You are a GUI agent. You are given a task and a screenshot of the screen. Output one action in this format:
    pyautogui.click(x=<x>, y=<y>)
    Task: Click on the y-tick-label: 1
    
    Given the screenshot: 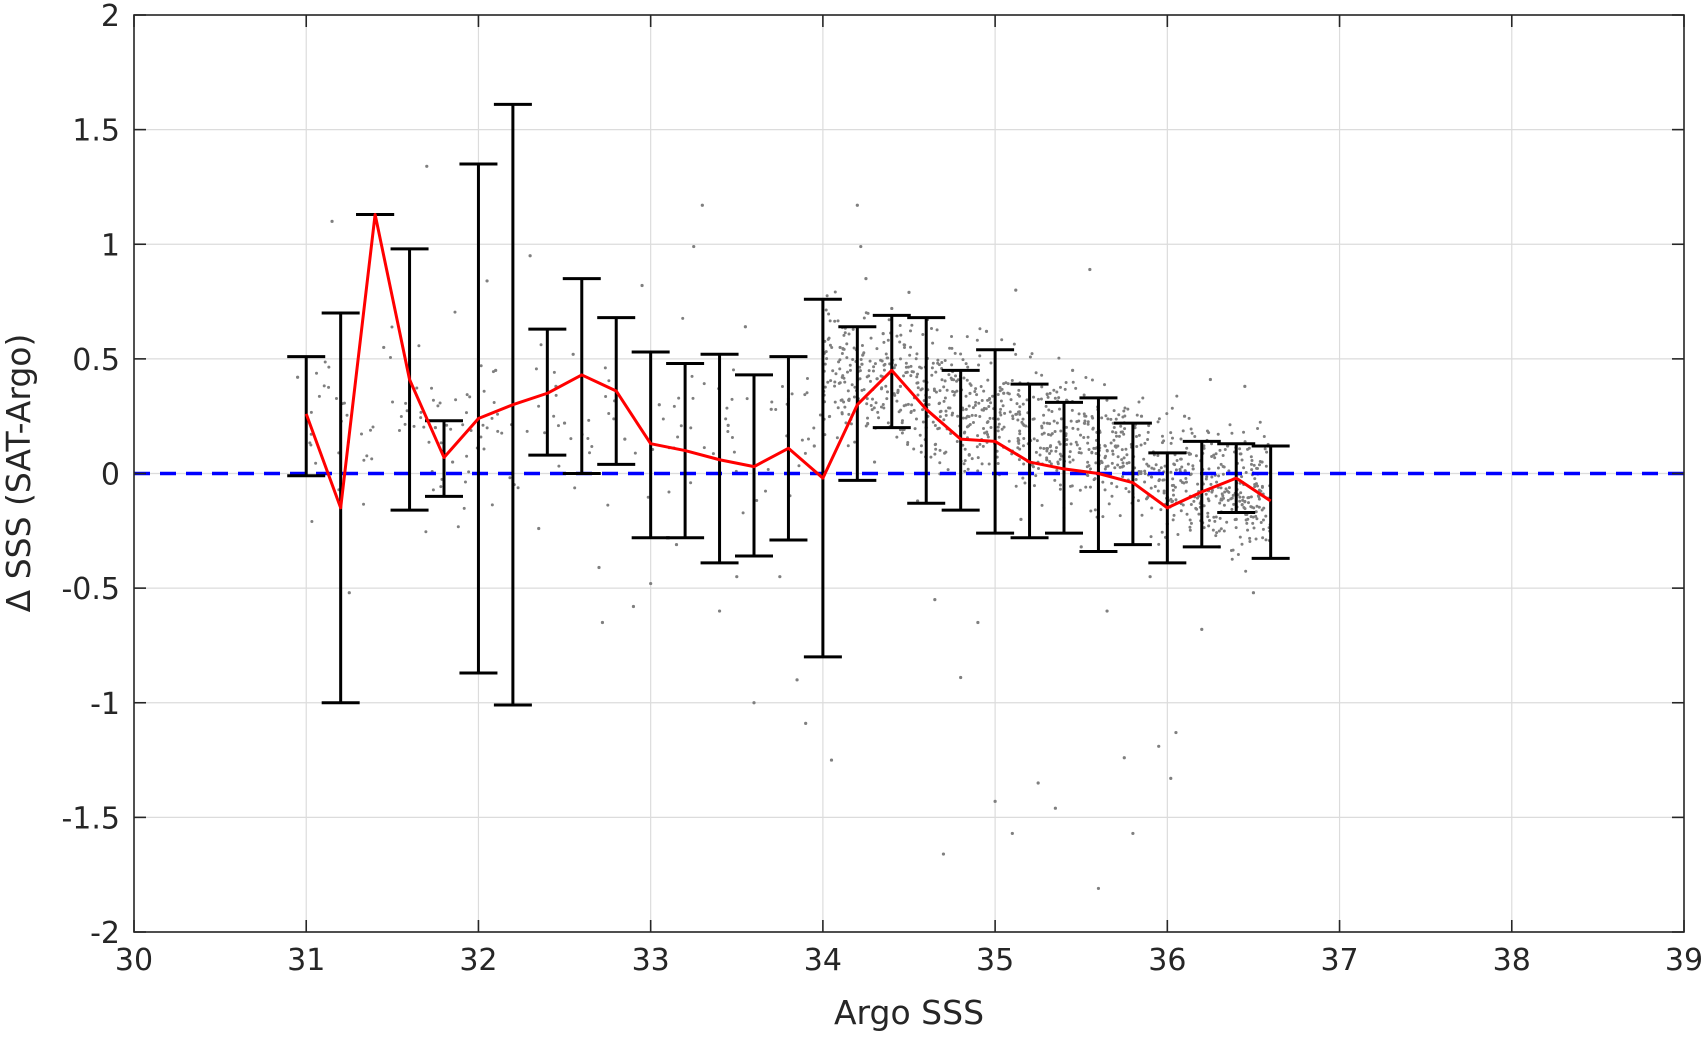 What is the action you would take?
    pyautogui.click(x=110, y=245)
    